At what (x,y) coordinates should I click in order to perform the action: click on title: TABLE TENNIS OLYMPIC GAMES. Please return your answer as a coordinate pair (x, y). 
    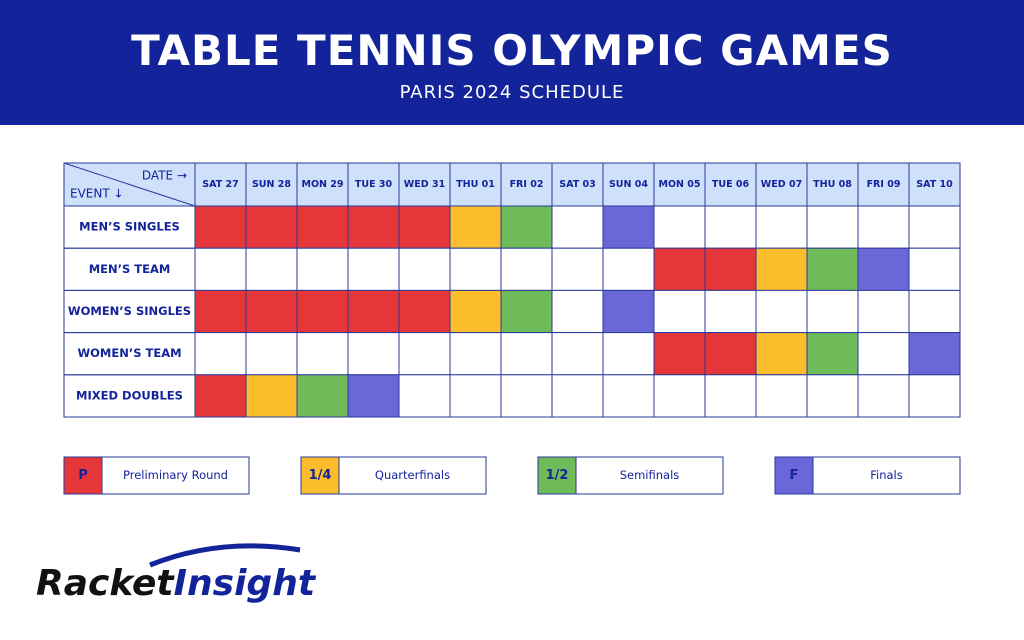
    Looking at the image, I should click on (512, 50).